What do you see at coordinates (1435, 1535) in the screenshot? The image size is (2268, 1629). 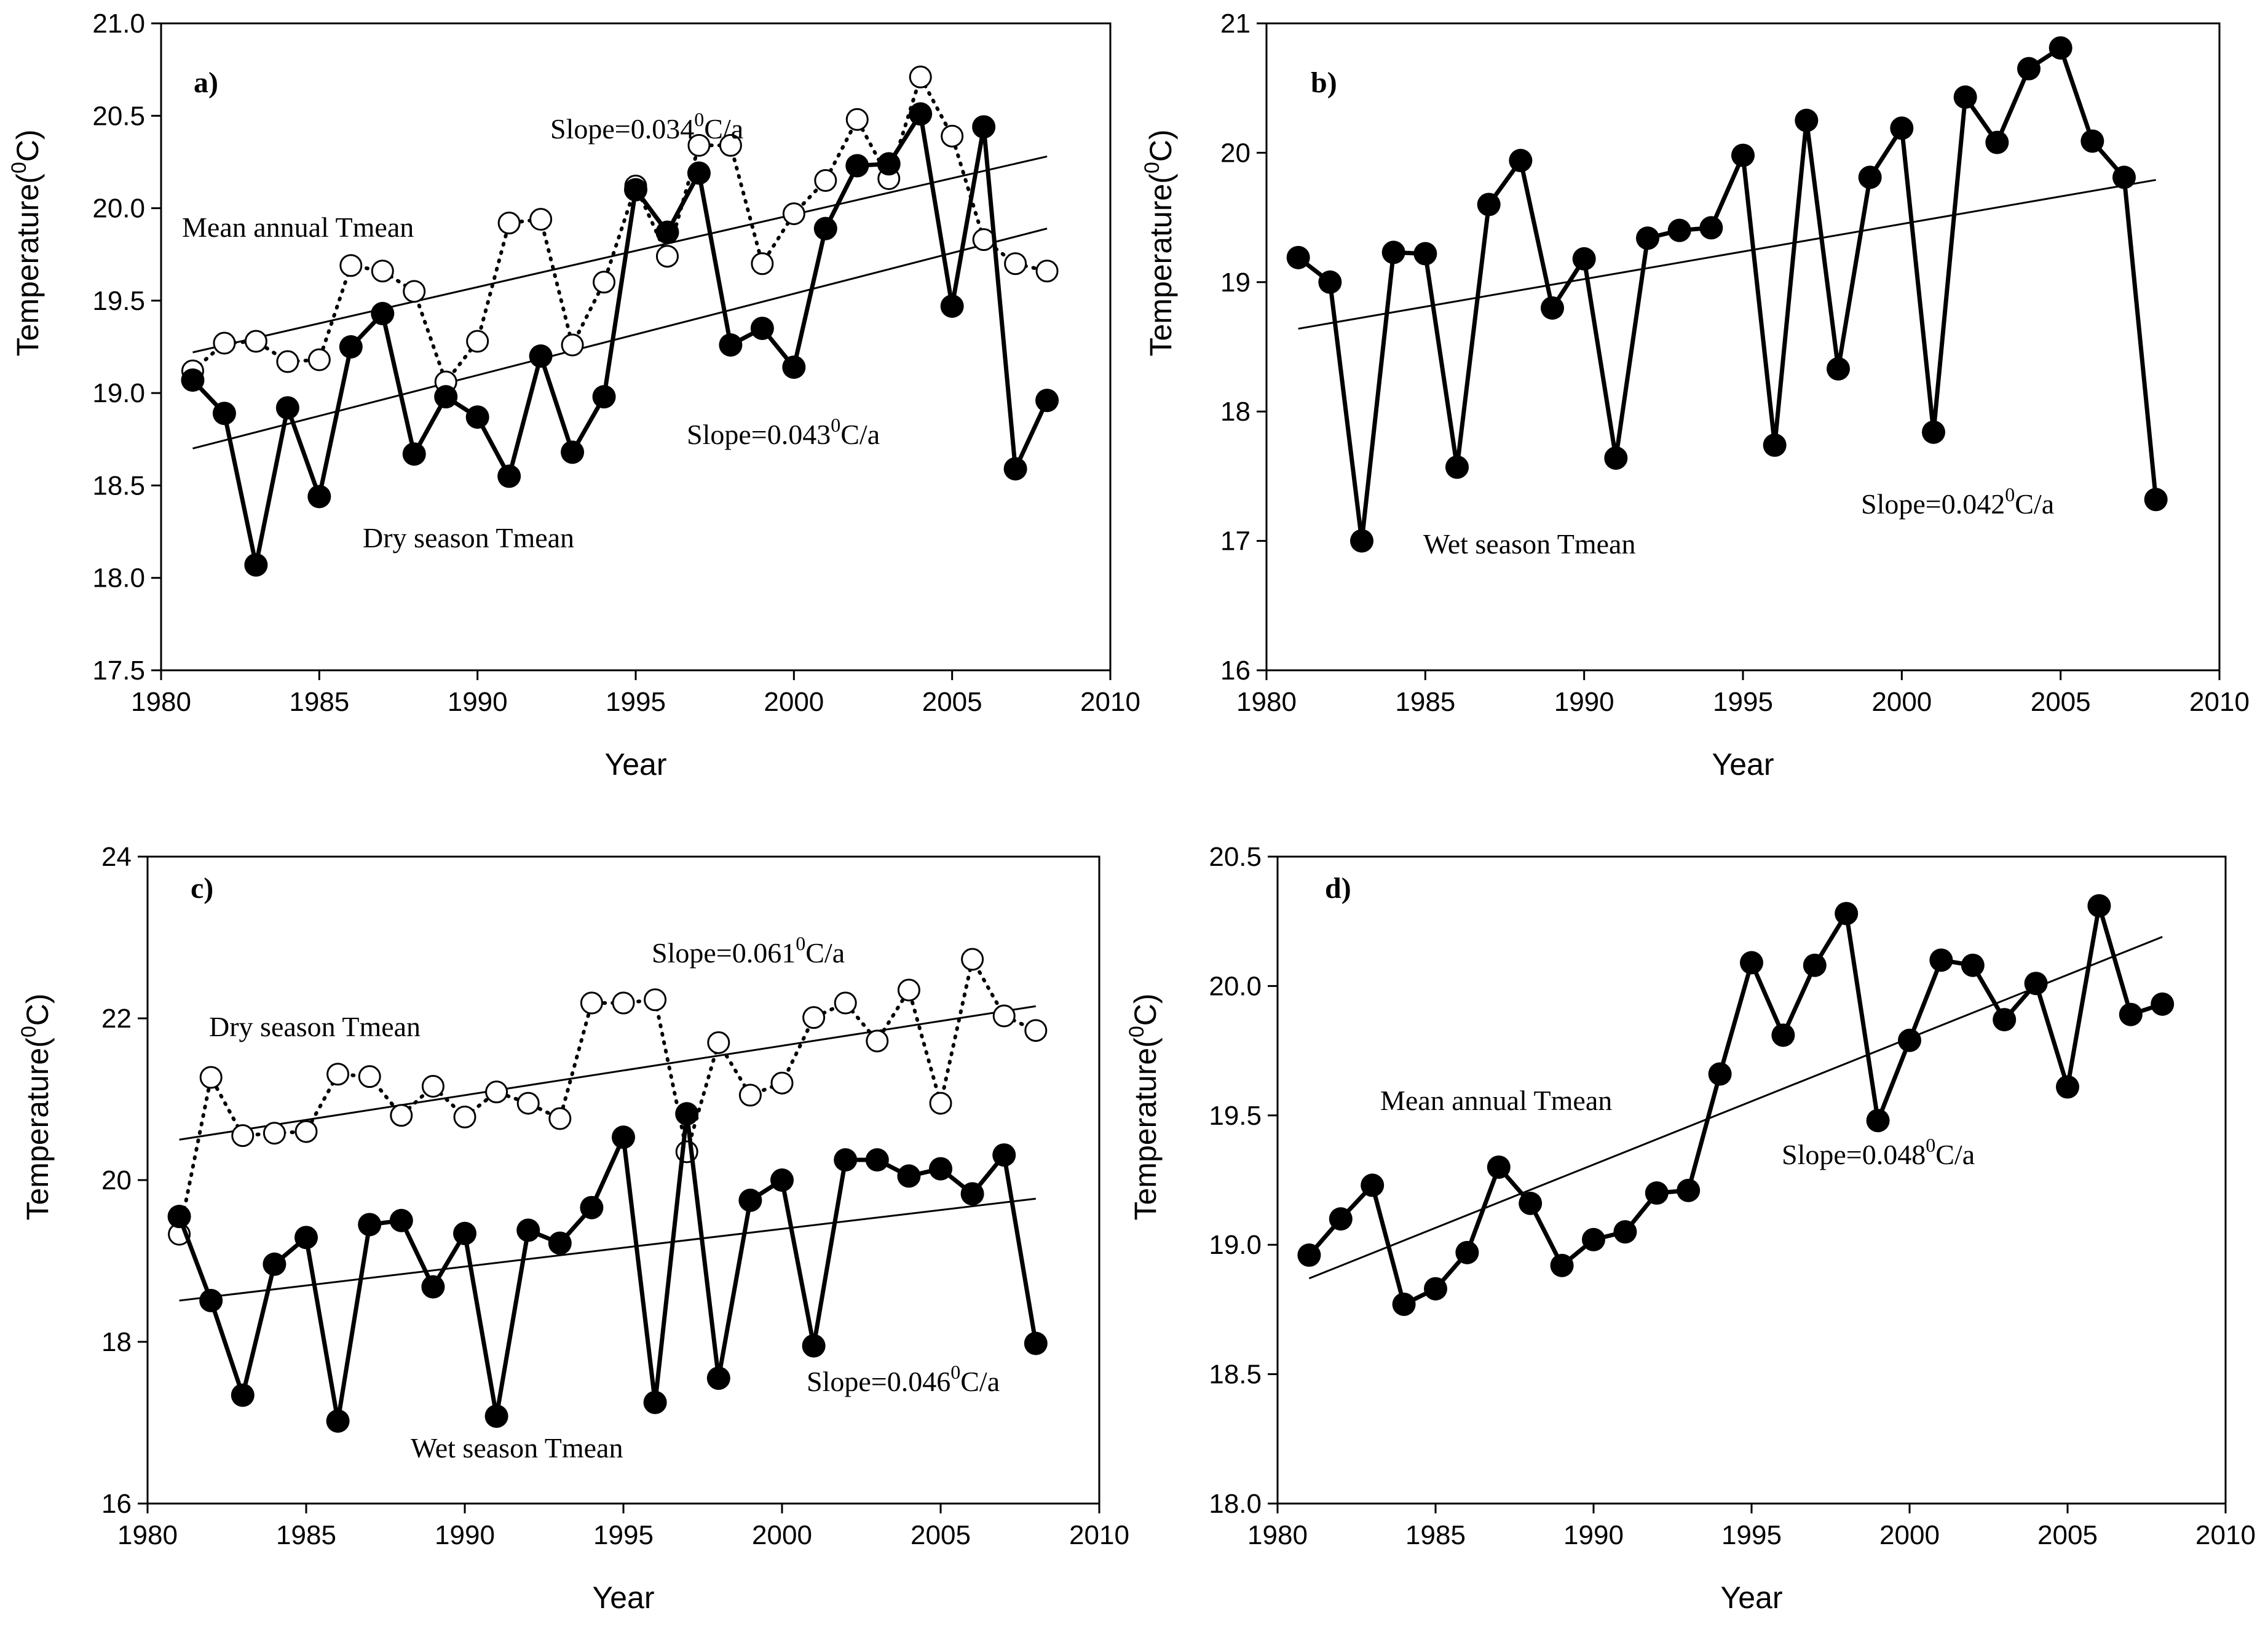 I see `x-tick-label: 1985` at bounding box center [1435, 1535].